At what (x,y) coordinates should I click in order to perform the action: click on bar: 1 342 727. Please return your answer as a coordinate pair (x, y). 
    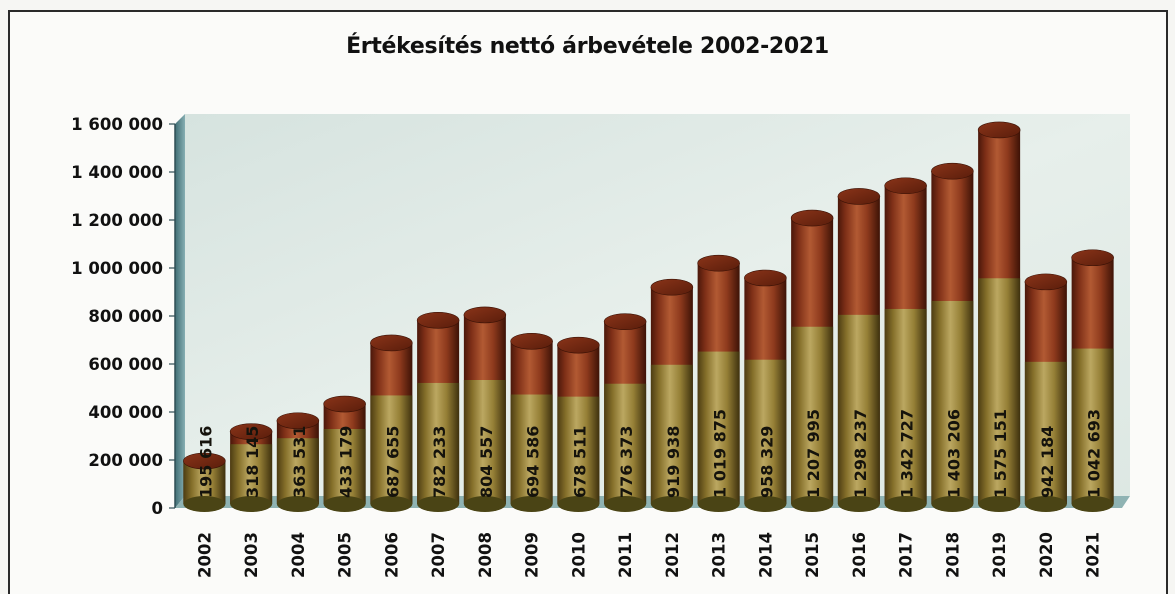
    Looking at the image, I should click on (905, 344).